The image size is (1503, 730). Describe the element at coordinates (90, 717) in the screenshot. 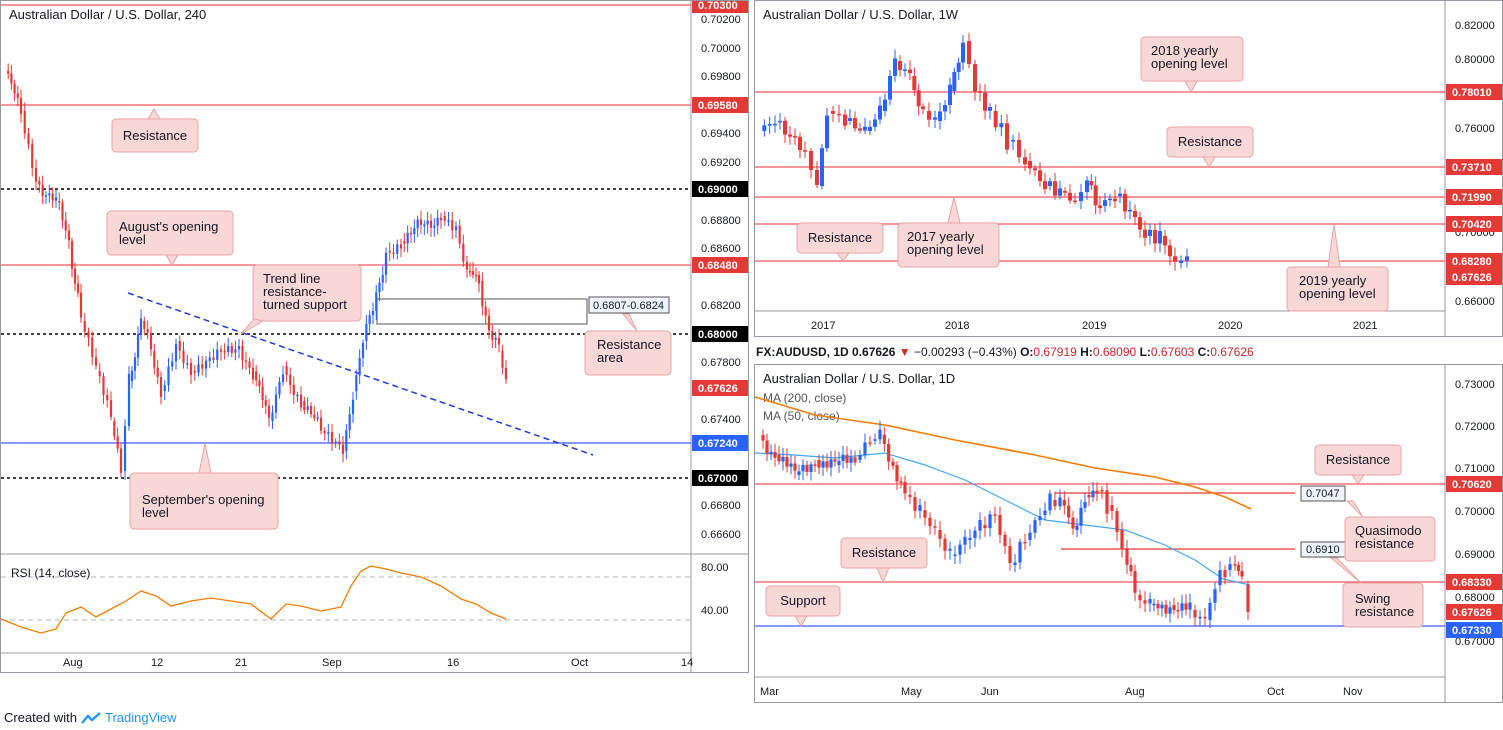

I see `footer-credit: Created with TradingView` at that location.